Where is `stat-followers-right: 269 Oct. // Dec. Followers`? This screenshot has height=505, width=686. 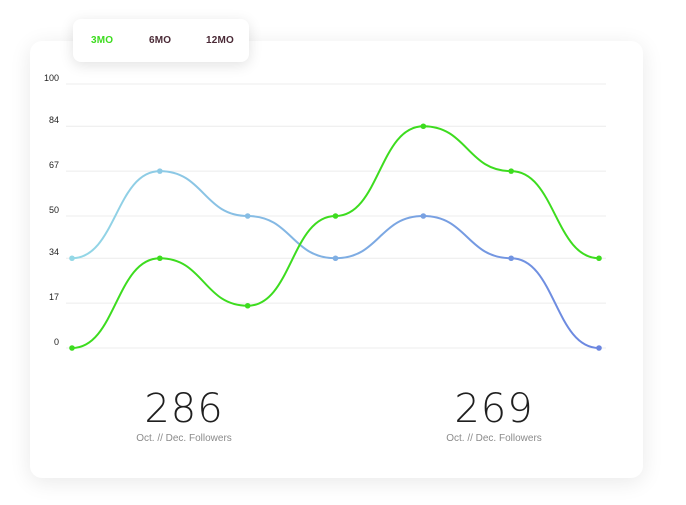 stat-followers-right: 269 Oct. // Dec. Followers is located at coordinates (494, 416).